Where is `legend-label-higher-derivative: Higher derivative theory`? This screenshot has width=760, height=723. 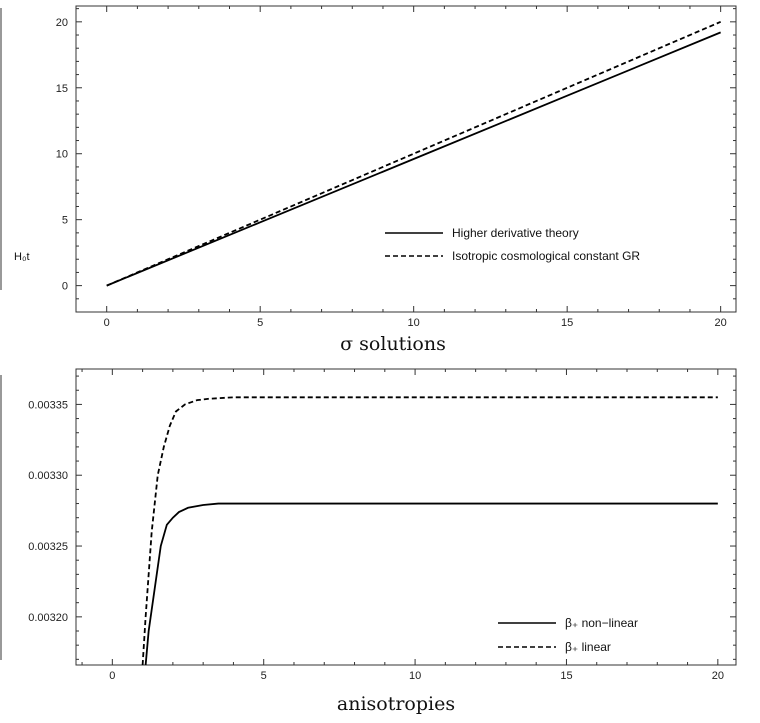 legend-label-higher-derivative: Higher derivative theory is located at coordinates (515, 233).